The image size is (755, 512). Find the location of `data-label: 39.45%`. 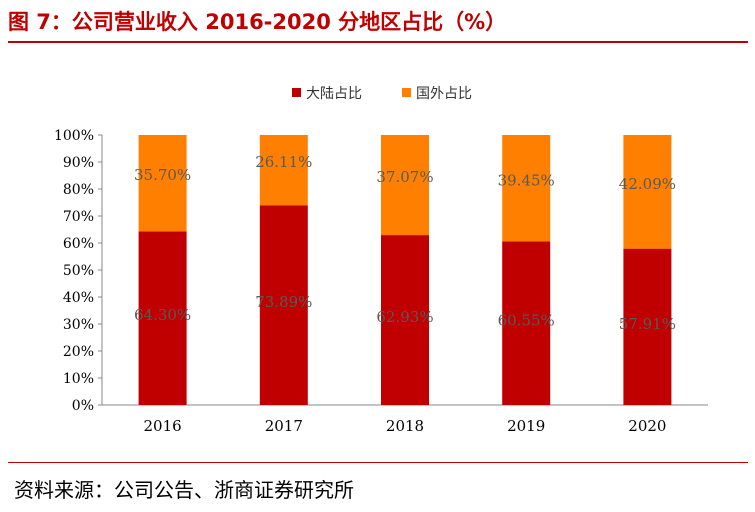

data-label: 39.45% is located at coordinates (526, 180).